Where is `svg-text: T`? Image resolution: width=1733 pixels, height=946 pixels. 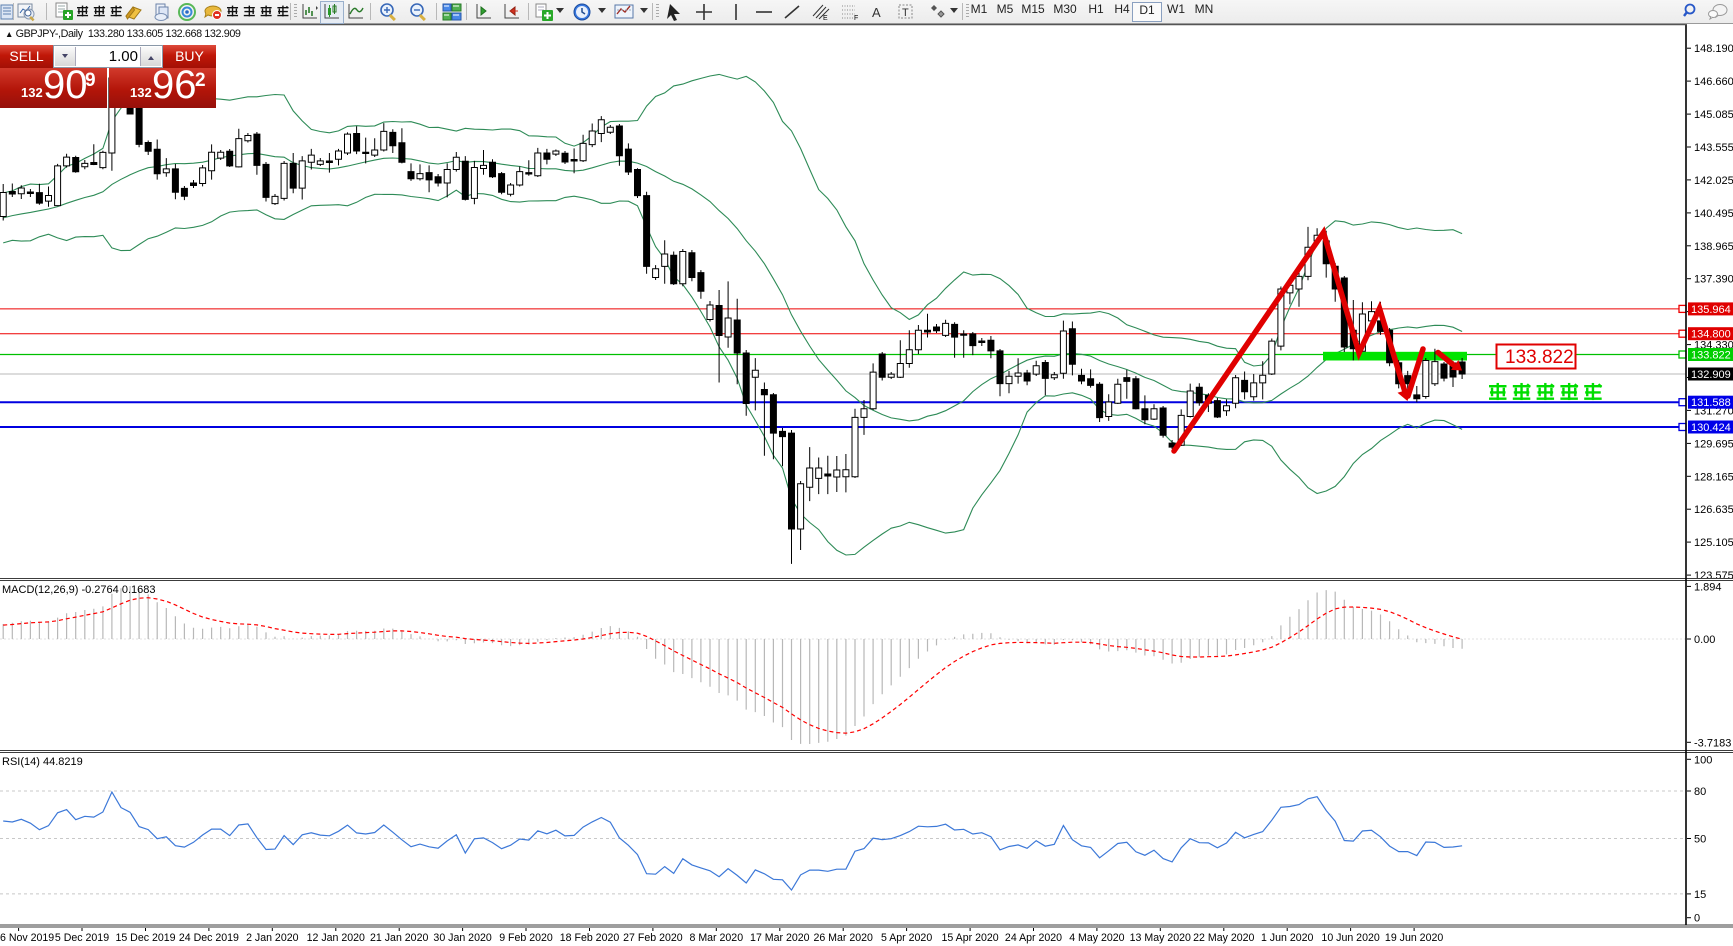 svg-text: T is located at coordinates (905, 13).